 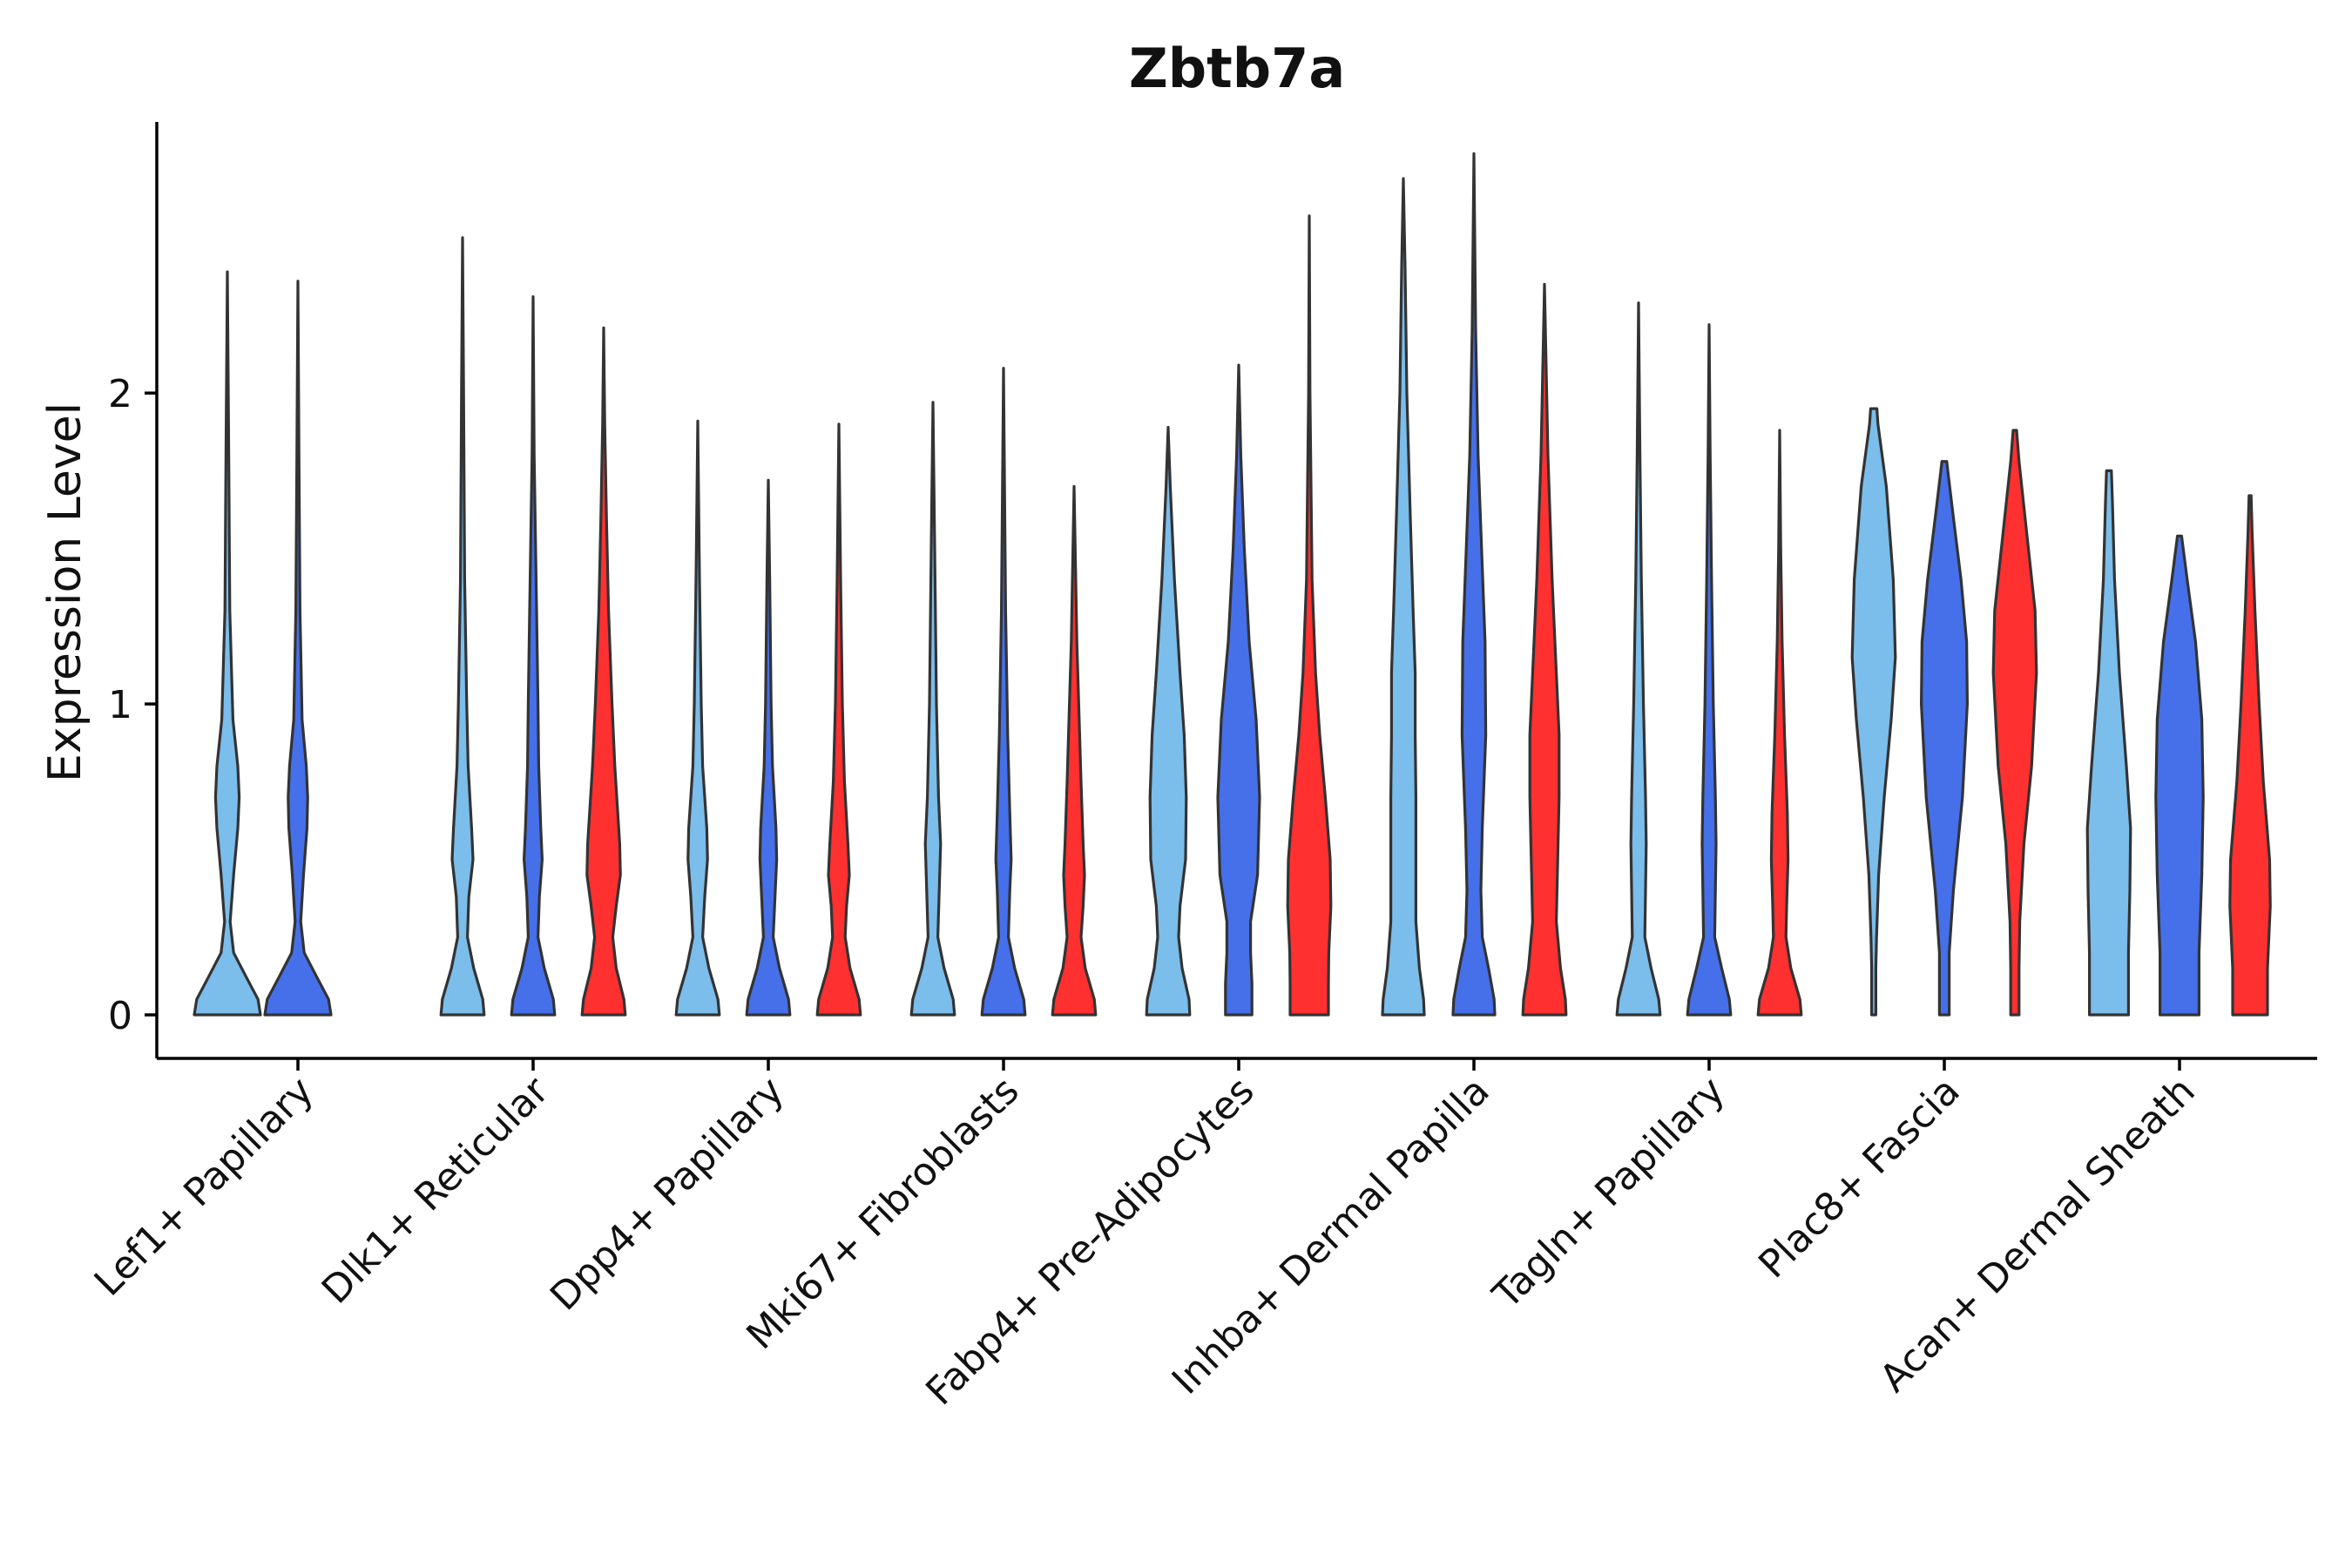 I want to click on violin-inhba-dermal-papilla-group2, so click(x=1474, y=584).